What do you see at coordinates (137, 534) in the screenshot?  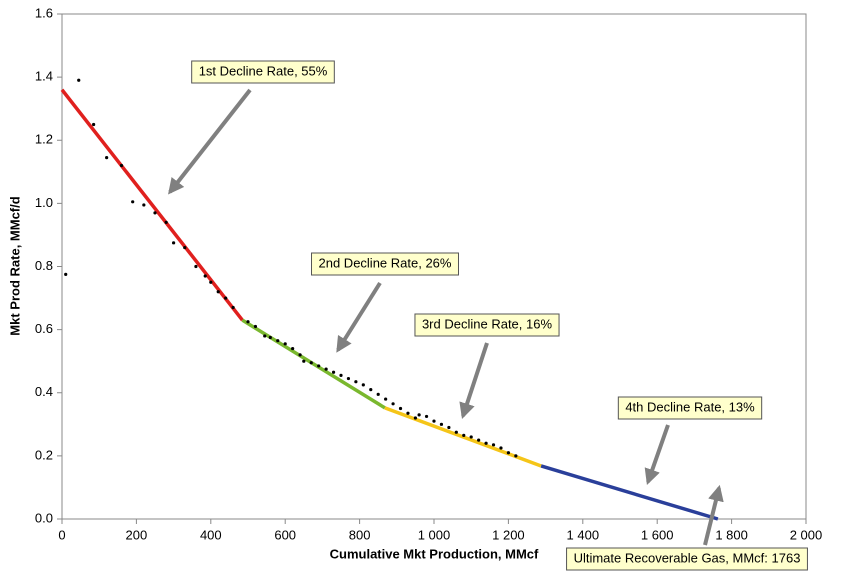 I see `x-tick-label: 200` at bounding box center [137, 534].